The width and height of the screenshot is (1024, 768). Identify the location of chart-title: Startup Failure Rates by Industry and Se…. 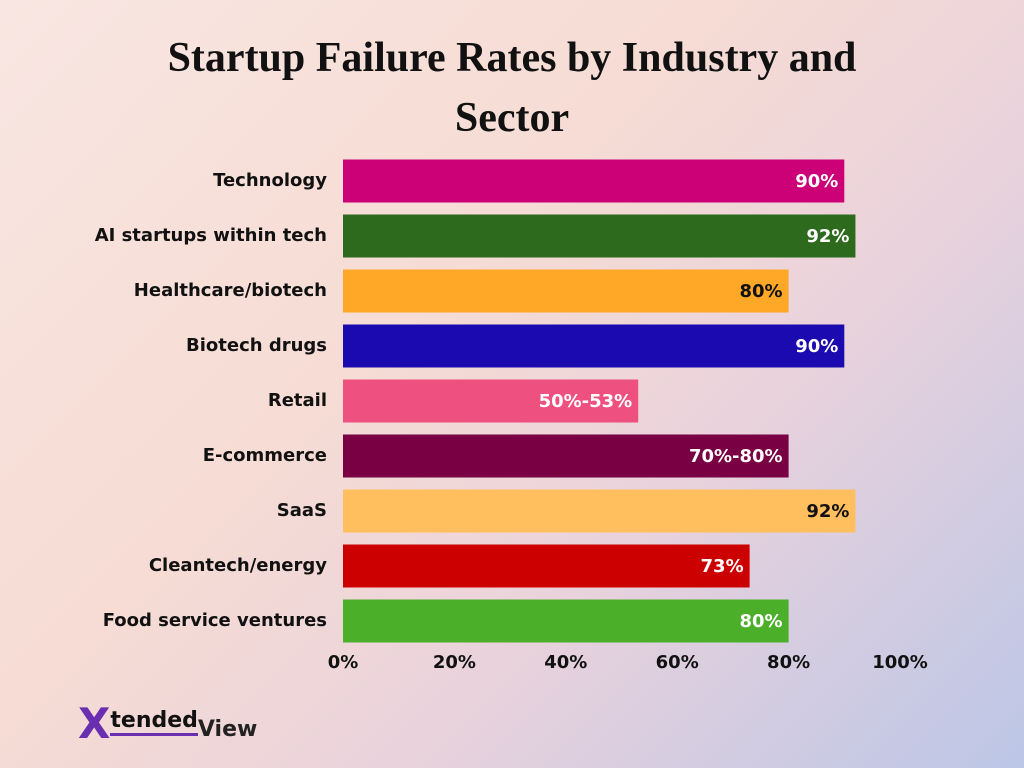
(512, 88).